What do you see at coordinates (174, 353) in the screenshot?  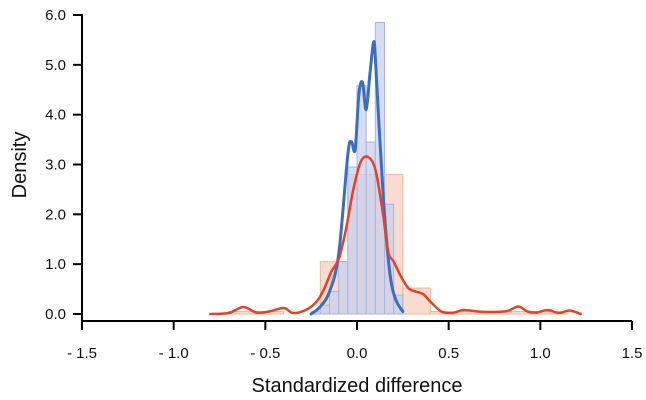 I see `x-tick-label: - 1.0` at bounding box center [174, 353].